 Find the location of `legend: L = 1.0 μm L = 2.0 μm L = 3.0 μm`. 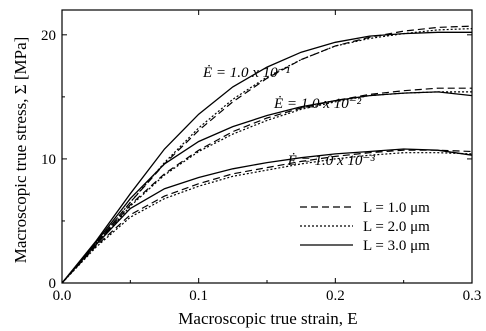

legend: L = 1.0 μm L = 2.0 μm L = 3.0 μm is located at coordinates (365, 227).